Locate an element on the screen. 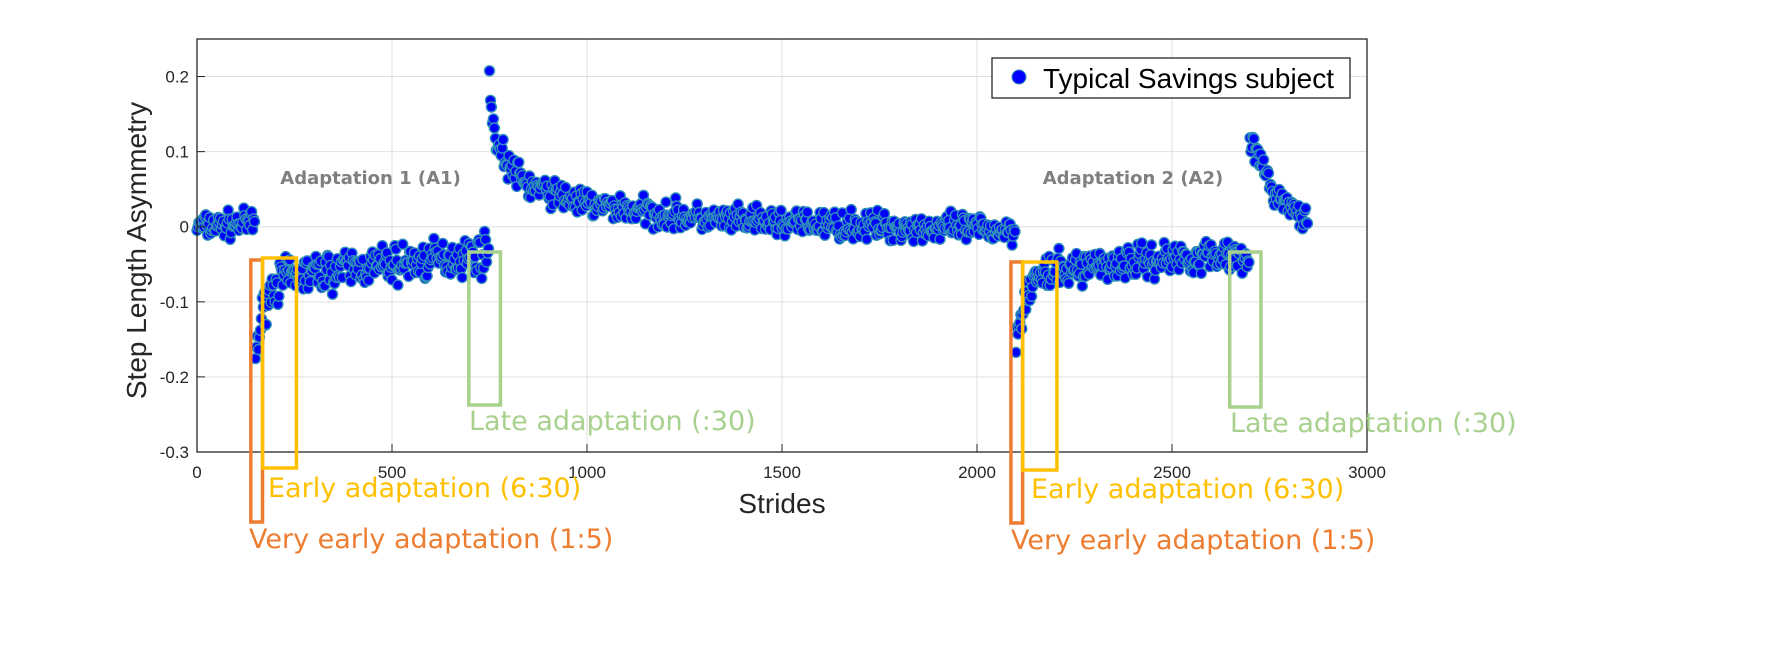 The height and width of the screenshot is (654, 1782). annotation-adaptation-1: Adaptation 1 (A1) is located at coordinates (370, 178).